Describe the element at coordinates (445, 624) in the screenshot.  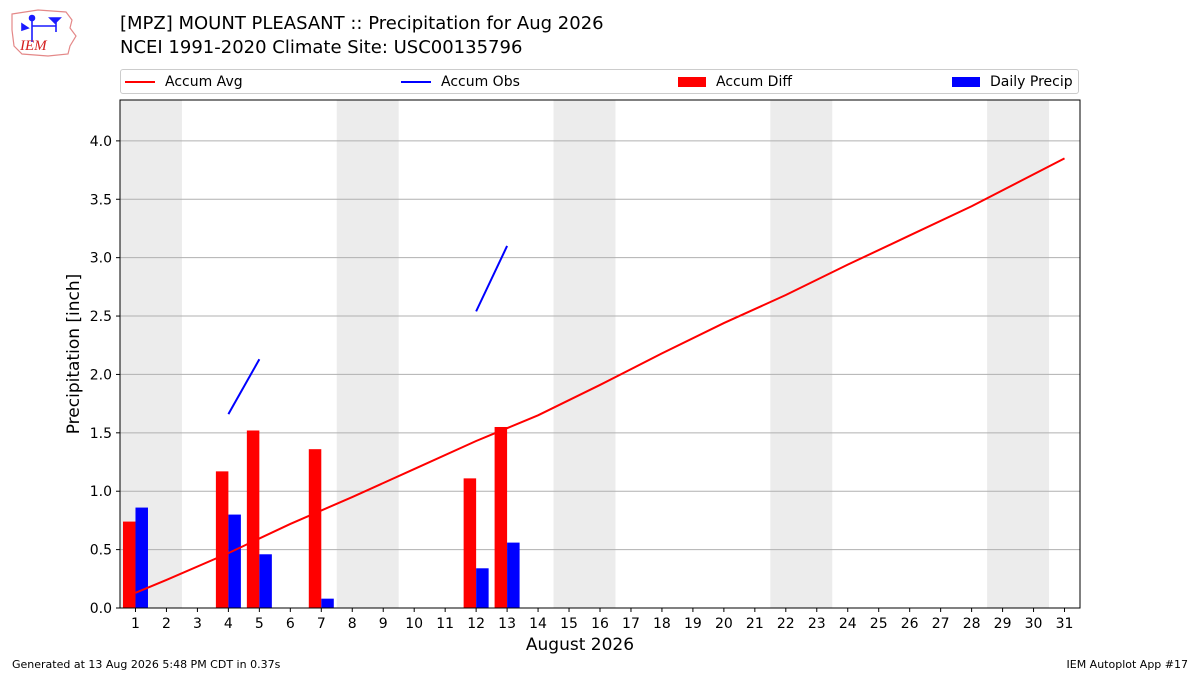
I see `x-tick-label: 11` at that location.